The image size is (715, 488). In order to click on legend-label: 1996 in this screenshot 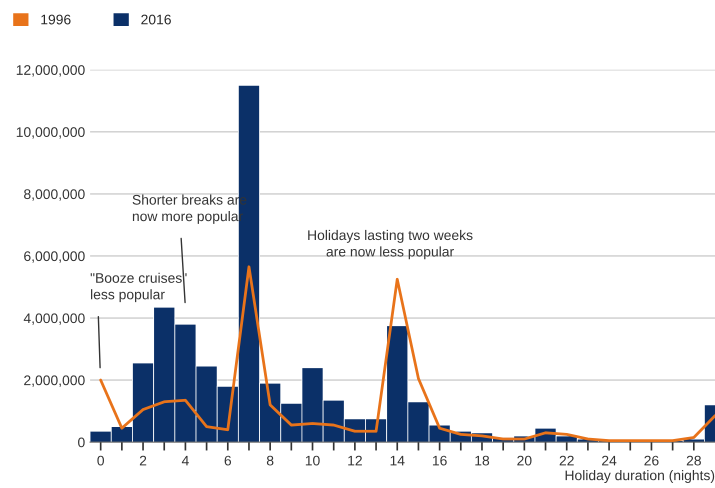, I will do `click(56, 19)`.